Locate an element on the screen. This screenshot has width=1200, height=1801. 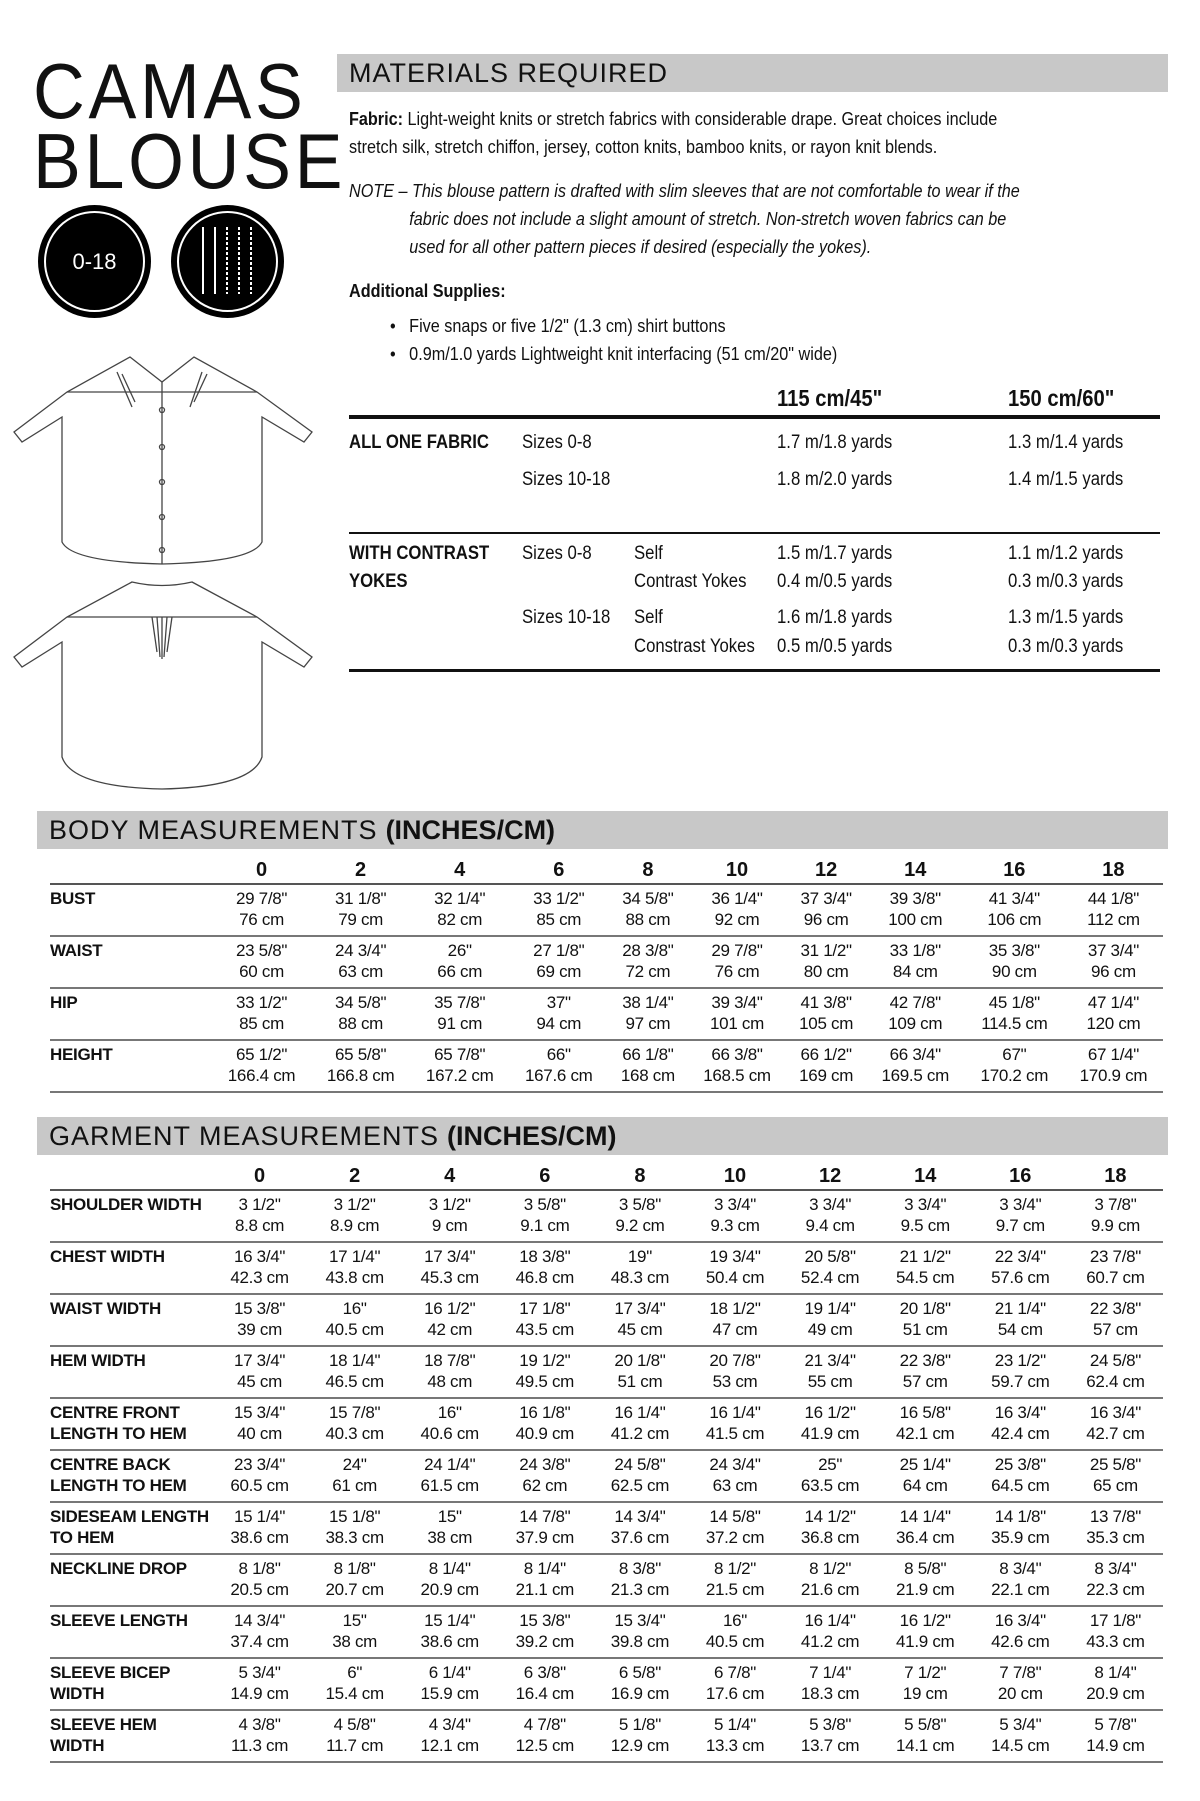
inches-value: 24 3/8" is located at coordinates (545, 1464).